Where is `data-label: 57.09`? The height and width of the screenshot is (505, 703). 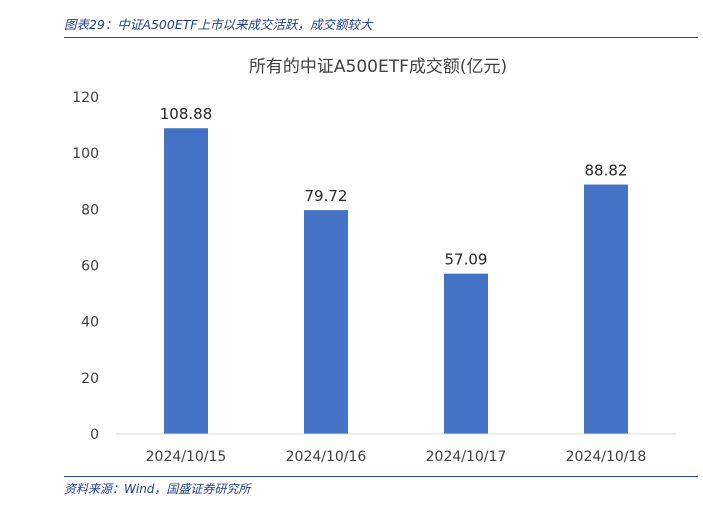
data-label: 57.09 is located at coordinates (466, 260).